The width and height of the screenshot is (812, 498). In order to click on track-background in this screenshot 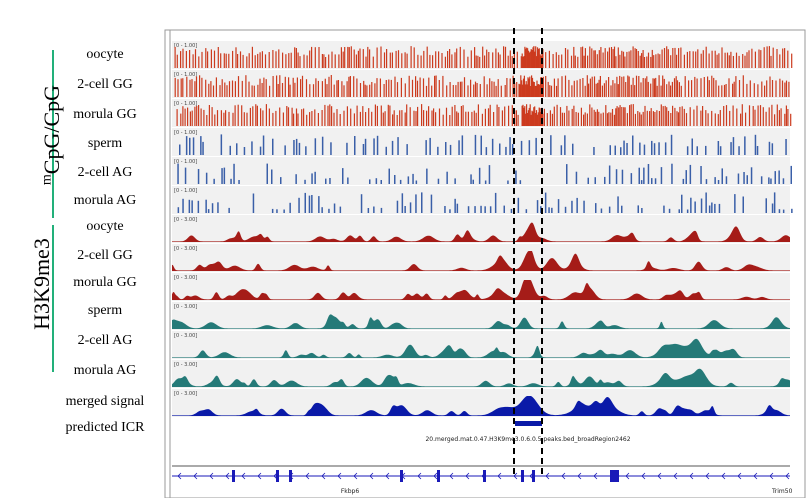, I will do `click(481, 316)`.